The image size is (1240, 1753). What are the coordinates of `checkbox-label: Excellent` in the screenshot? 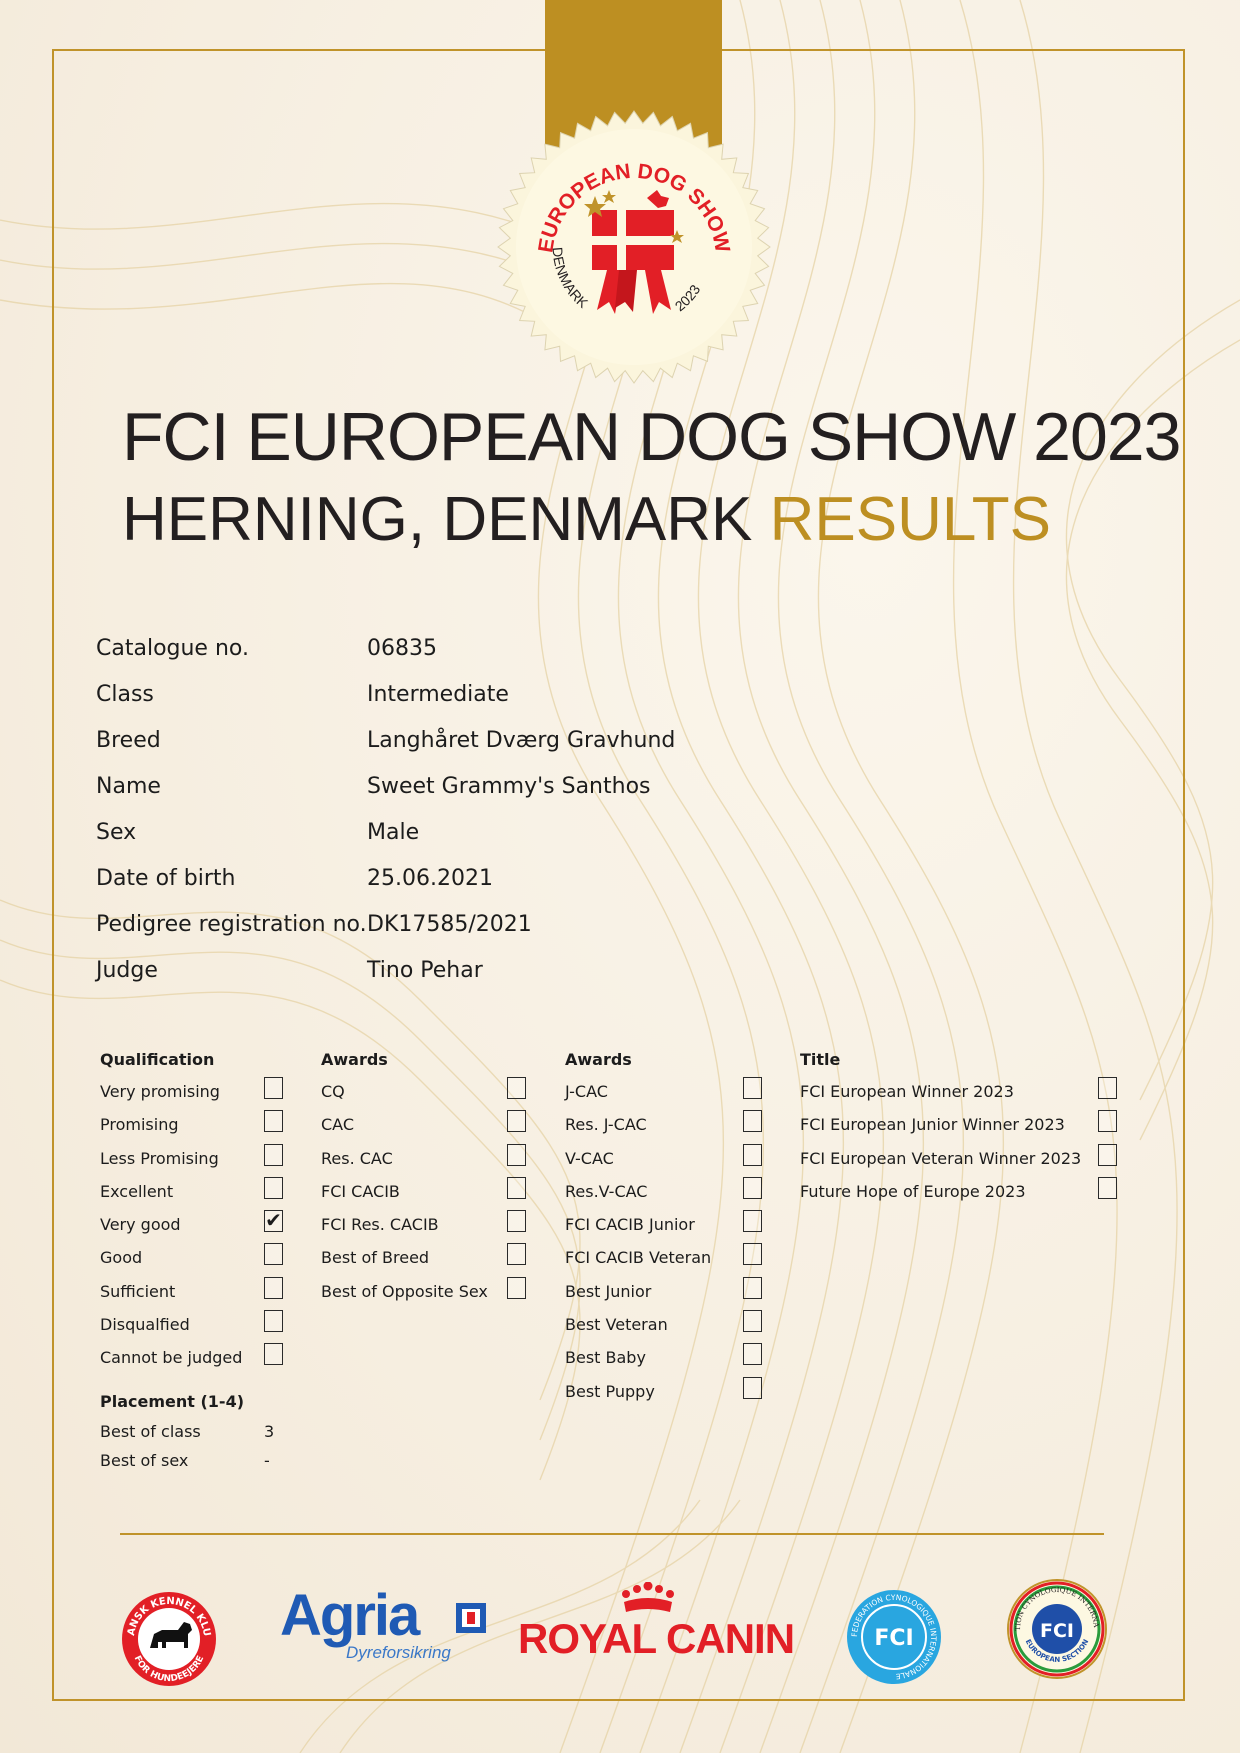 It's located at (137, 1191).